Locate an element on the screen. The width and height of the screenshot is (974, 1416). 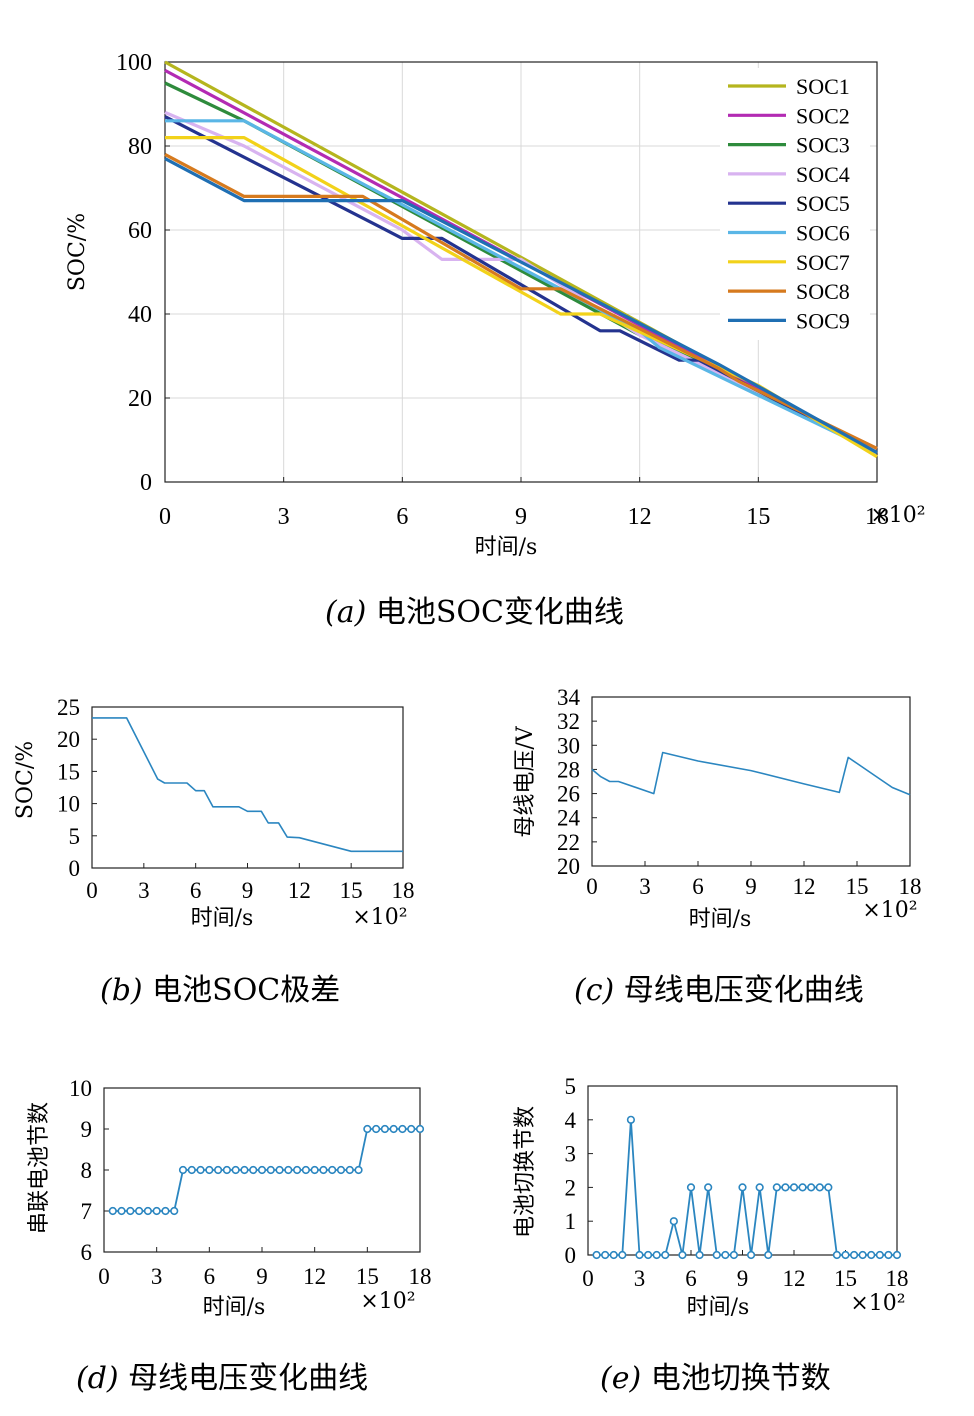
chart-d-series-count: 0 3 6 9 12 15 18 6 7 8 9 10 时间/s 串联电池节数 ×10² is located at coordinates (229, 1198).